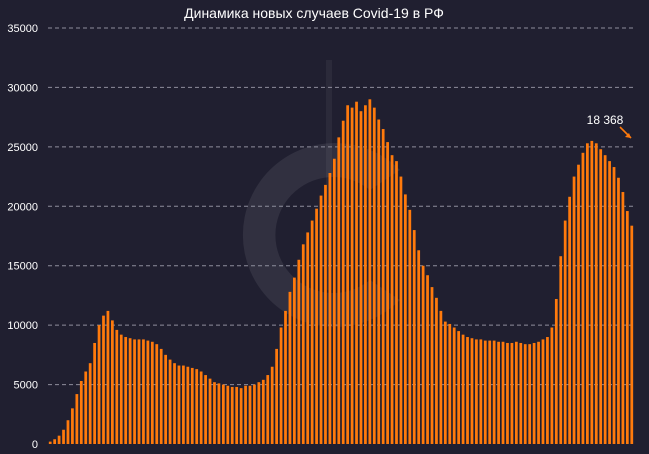 This screenshot has width=649, height=454. What do you see at coordinates (35, 445) in the screenshot?
I see `y-tick-label: 0` at bounding box center [35, 445].